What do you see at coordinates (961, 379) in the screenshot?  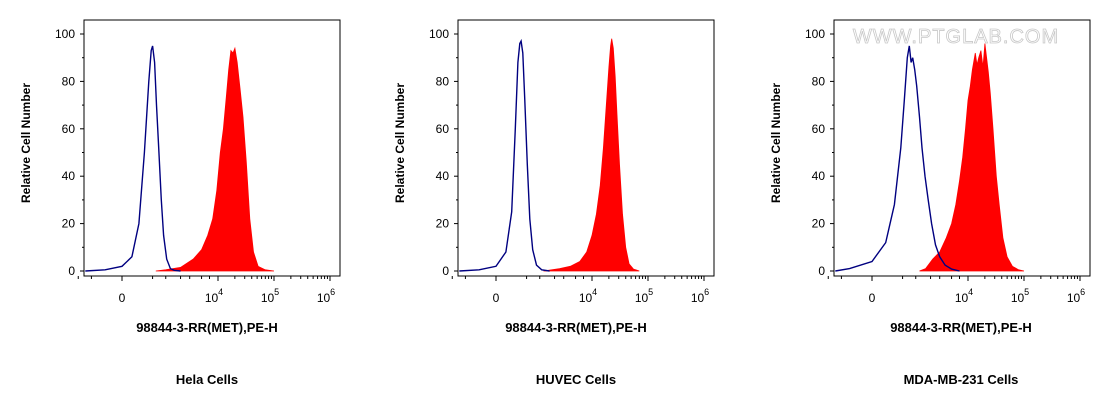 I see `panel-title: MDA-MB-231 Cells` at bounding box center [961, 379].